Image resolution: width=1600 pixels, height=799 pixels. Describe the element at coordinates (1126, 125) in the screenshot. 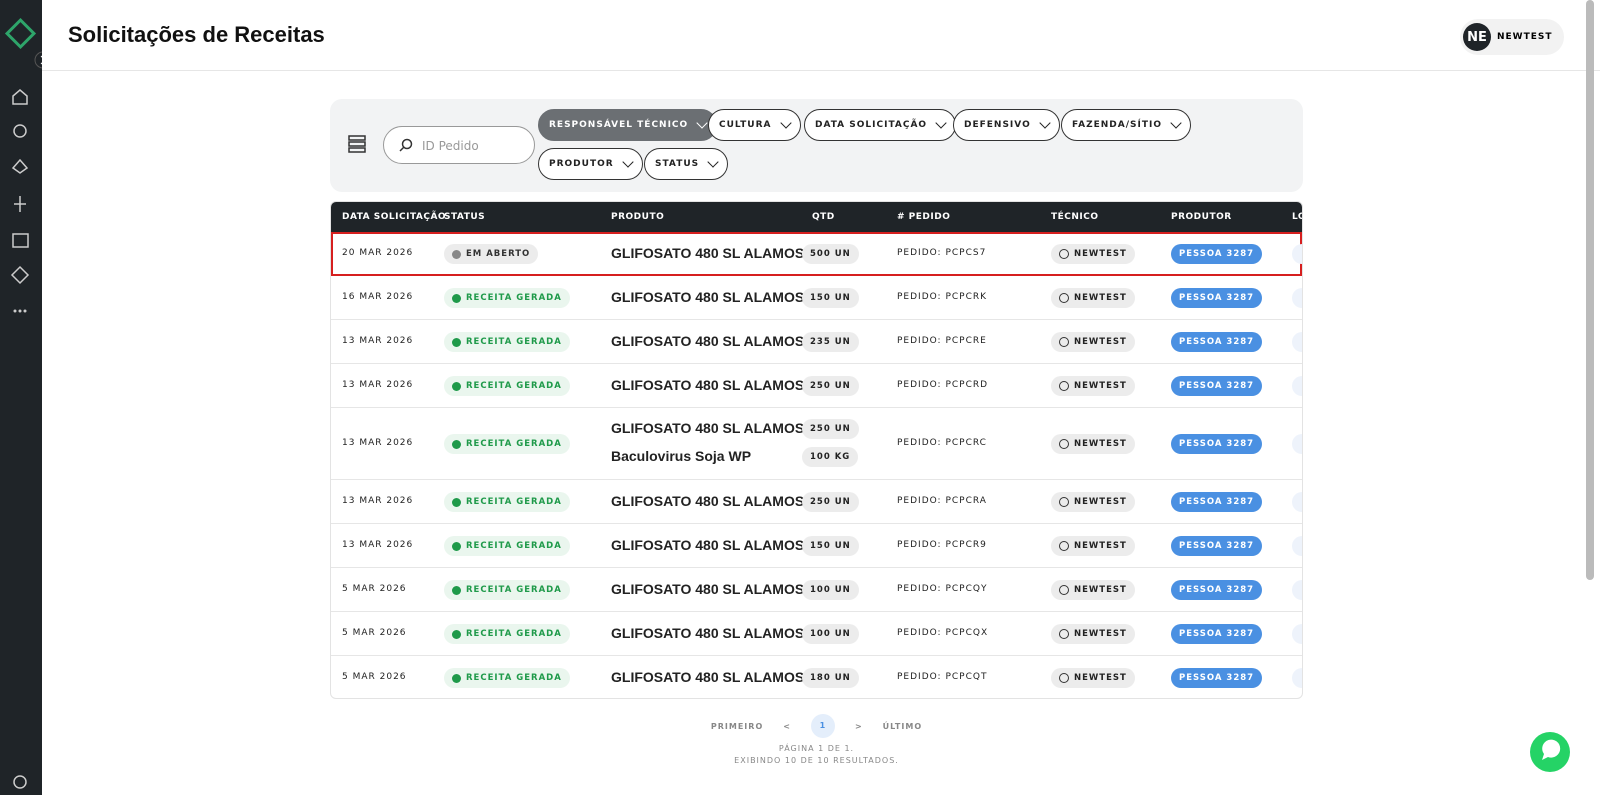

I see `filter-button: FAZENDA/SÍTIO` at that location.